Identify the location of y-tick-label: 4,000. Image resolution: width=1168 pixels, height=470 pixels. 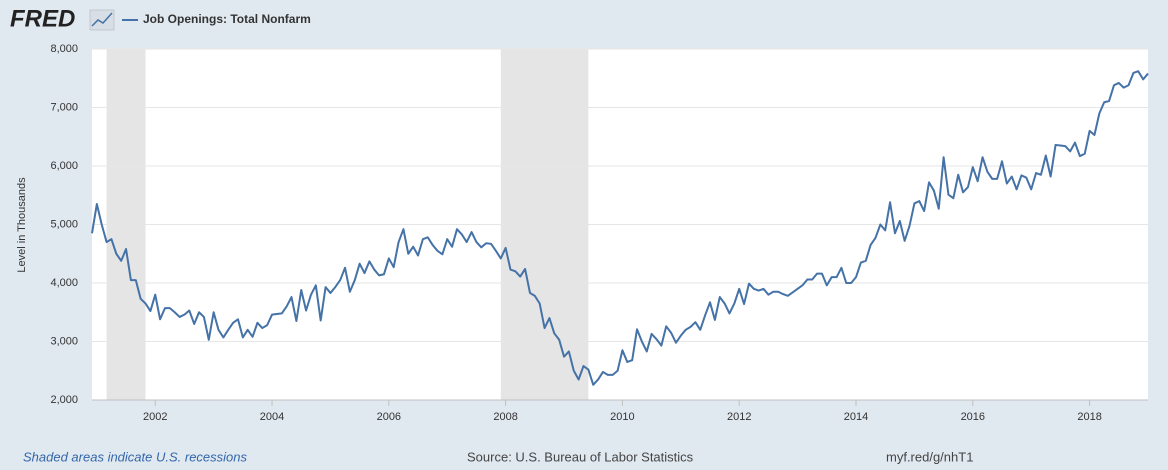
(64, 283).